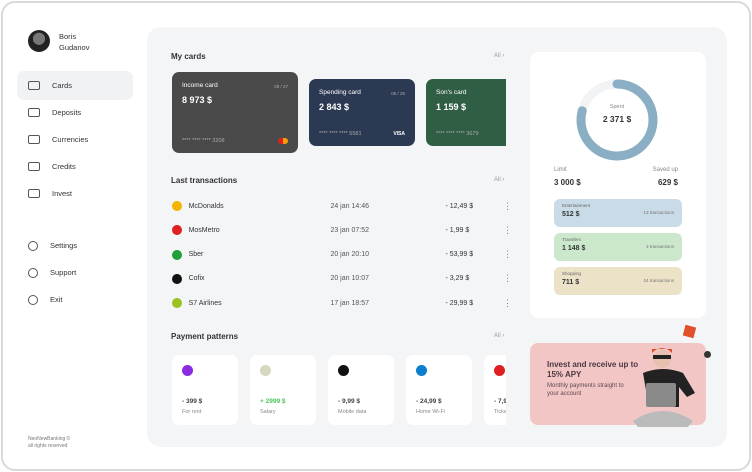 This screenshot has width=752, height=472. I want to click on transaction-row: Cofix 20 jan 10:07 - 3,29 $ ⋮, so click(342, 279).